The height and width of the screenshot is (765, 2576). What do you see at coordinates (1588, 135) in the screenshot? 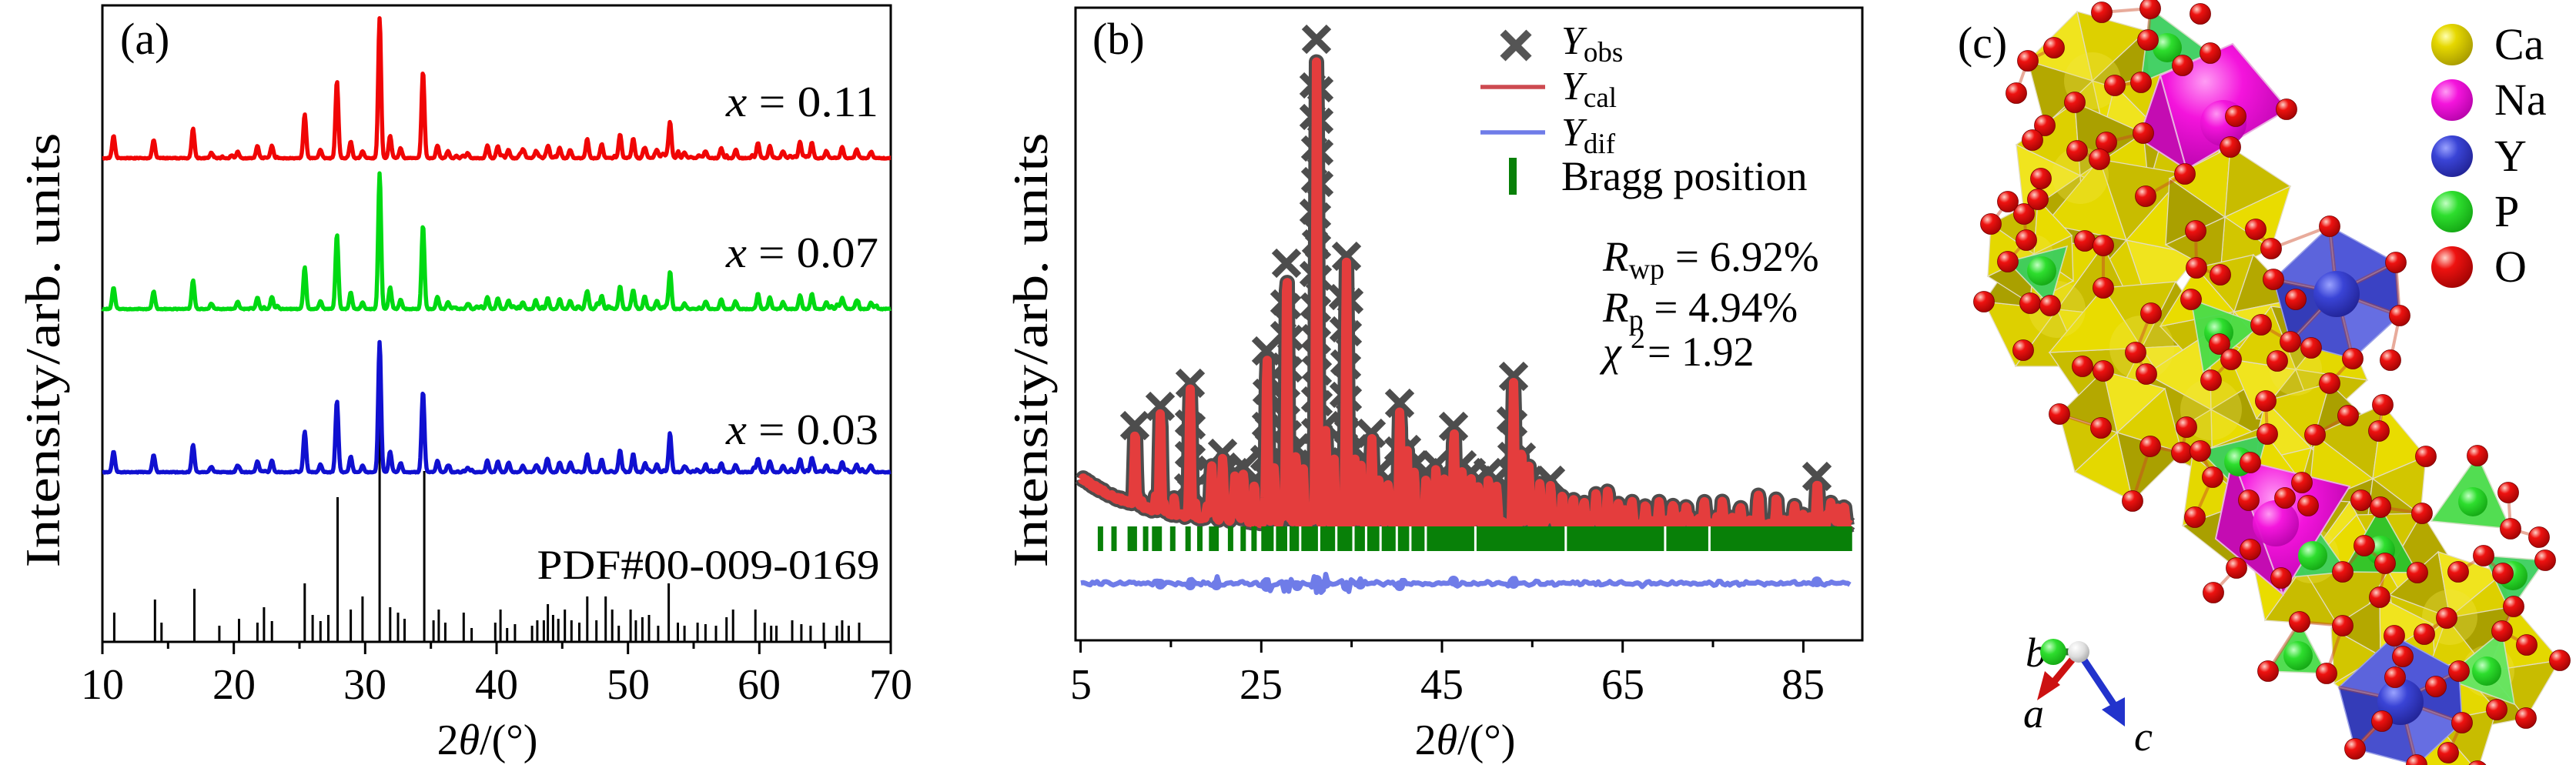
I see `svg-text: Ydif` at bounding box center [1588, 135].